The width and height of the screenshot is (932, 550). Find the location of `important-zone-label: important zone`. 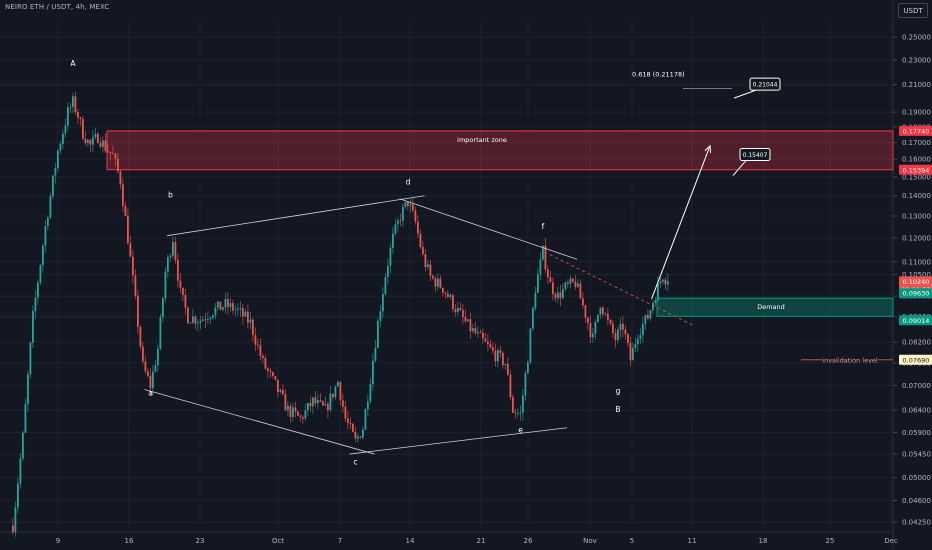

important-zone-label: important zone is located at coordinates (482, 140).